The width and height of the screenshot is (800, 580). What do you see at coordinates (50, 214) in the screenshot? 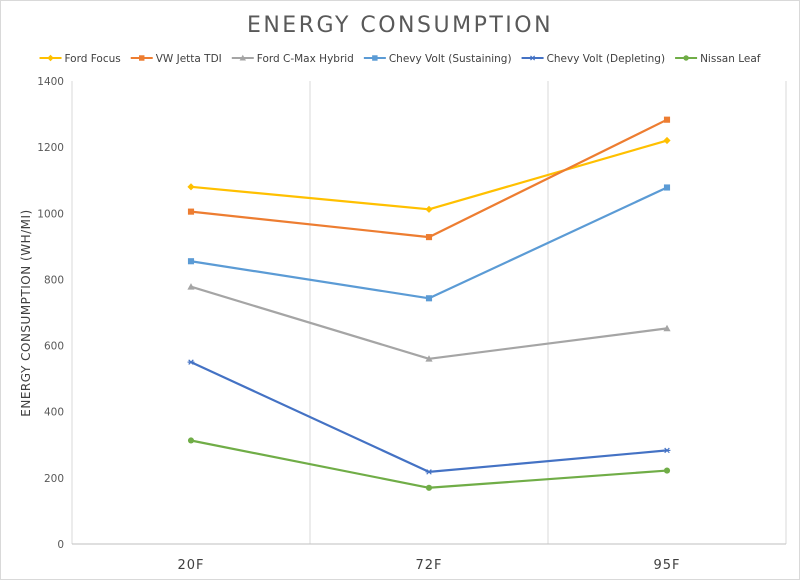
I see `y-tick-label: 1000` at bounding box center [50, 214].